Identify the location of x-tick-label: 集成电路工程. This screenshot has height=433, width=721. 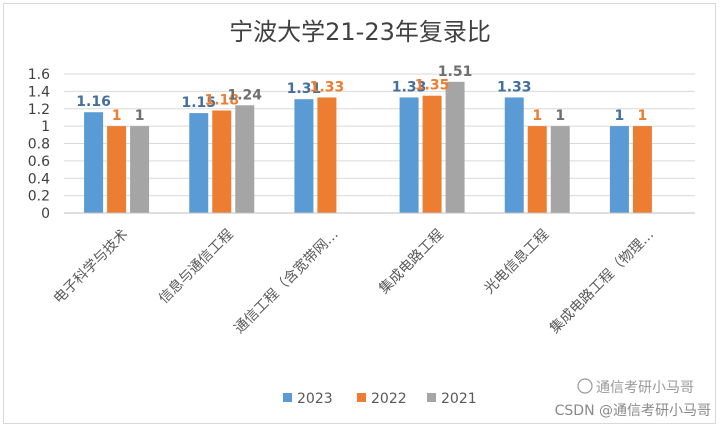
(410, 261).